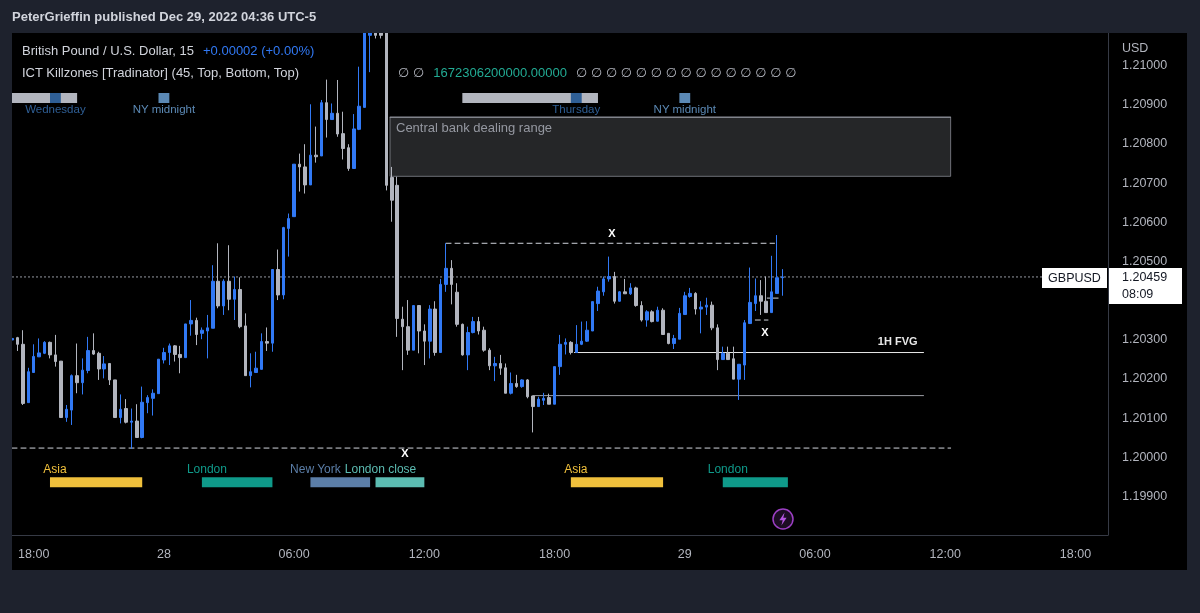 This screenshot has width=1200, height=613. What do you see at coordinates (1135, 48) in the screenshot?
I see `y-axis-title: USD` at bounding box center [1135, 48].